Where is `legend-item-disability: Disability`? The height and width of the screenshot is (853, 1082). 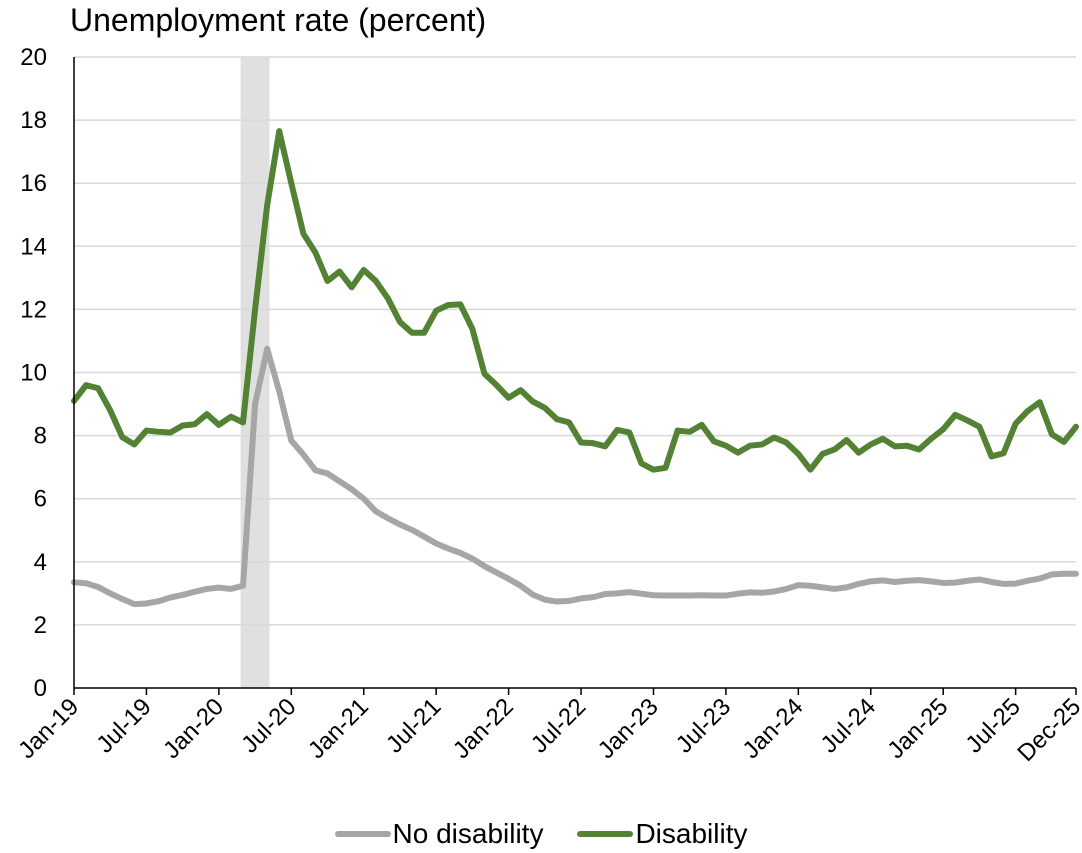
legend-item-disability: Disability is located at coordinates (662, 834).